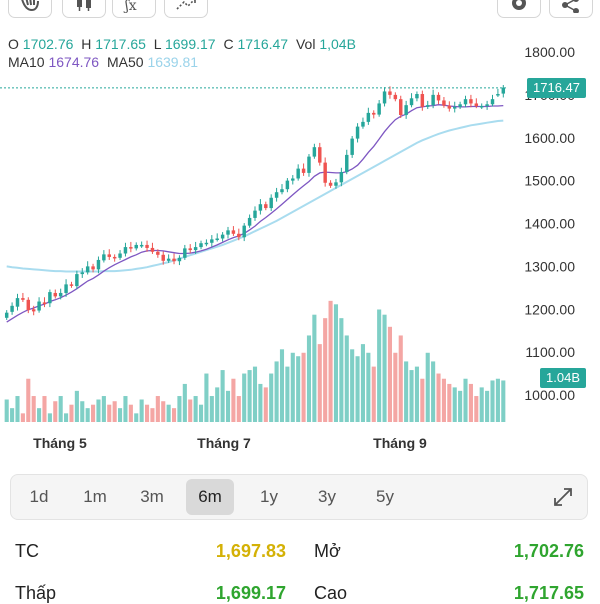  I want to click on expand-icon, so click(563, 497).